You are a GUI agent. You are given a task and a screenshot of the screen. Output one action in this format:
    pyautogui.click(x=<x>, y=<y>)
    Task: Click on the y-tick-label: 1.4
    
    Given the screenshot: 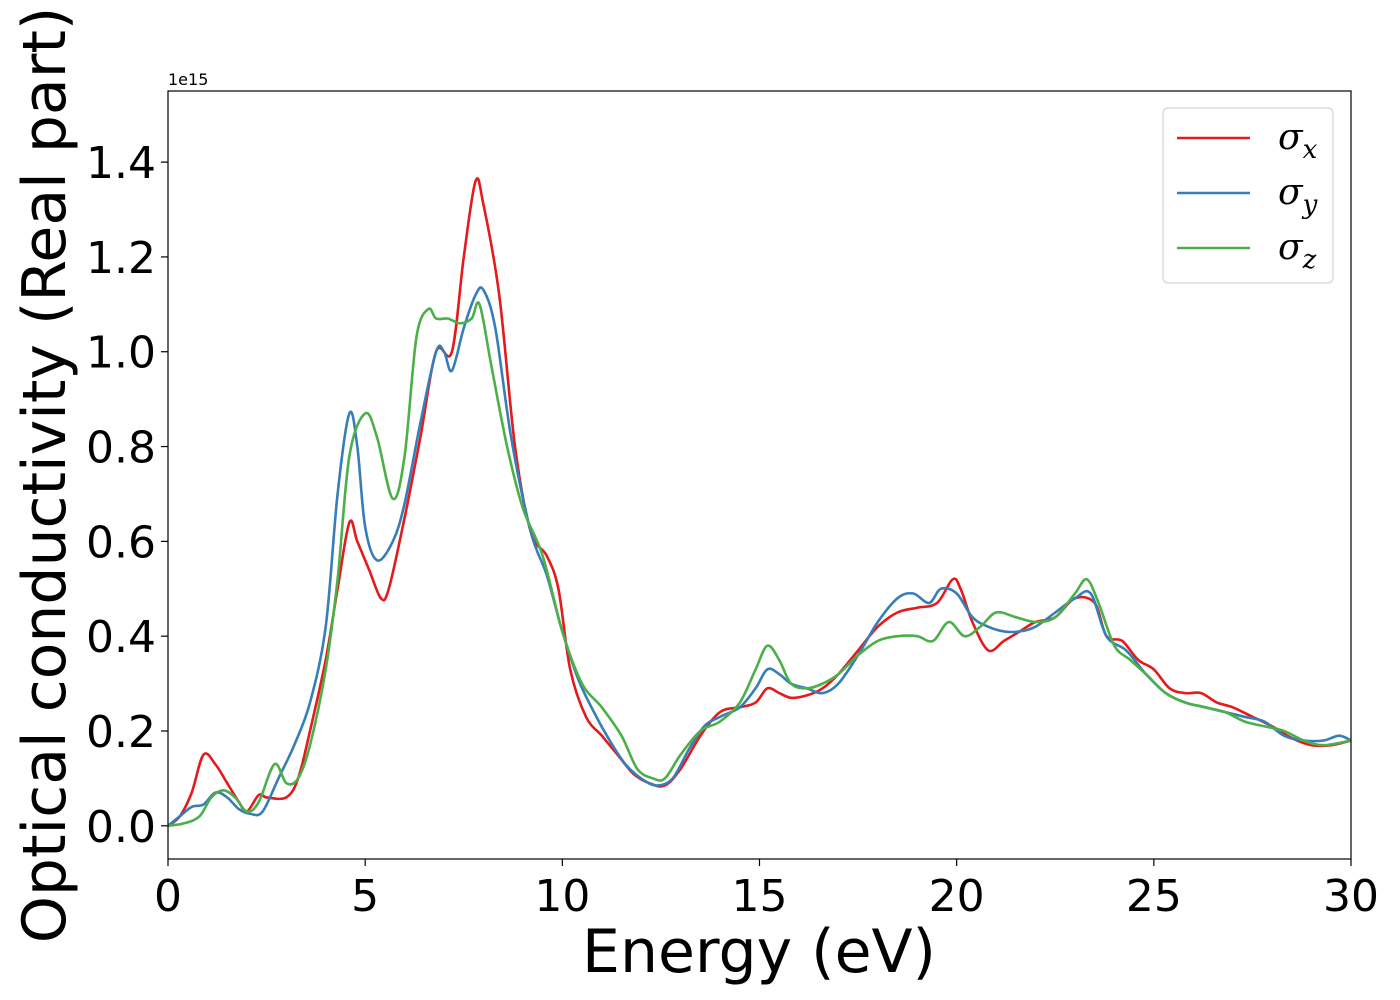 What is the action you would take?
    pyautogui.click(x=121, y=163)
    